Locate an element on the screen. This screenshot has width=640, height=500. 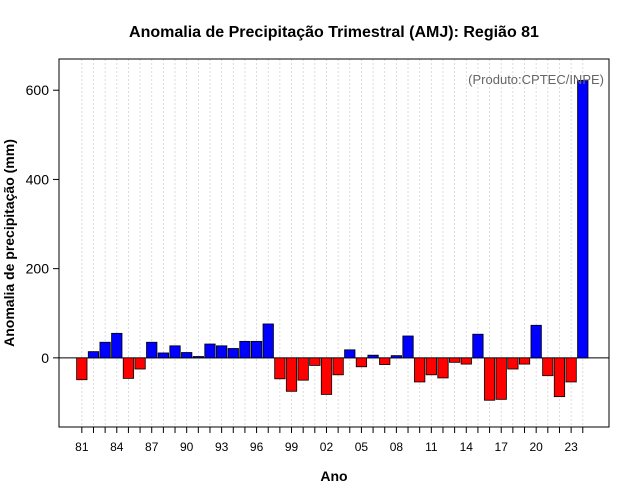
bar-1993 is located at coordinates (222, 352).